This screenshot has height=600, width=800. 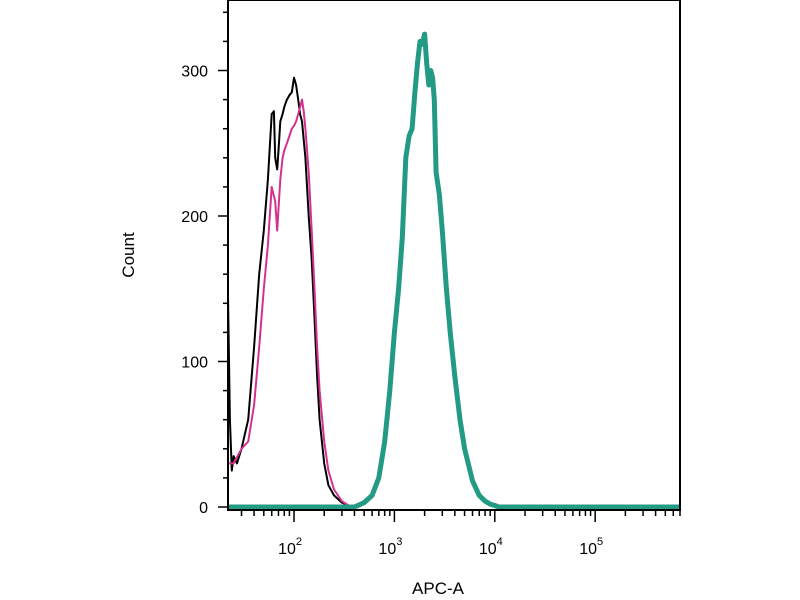 I want to click on y-tick-label: 100, so click(x=194, y=363).